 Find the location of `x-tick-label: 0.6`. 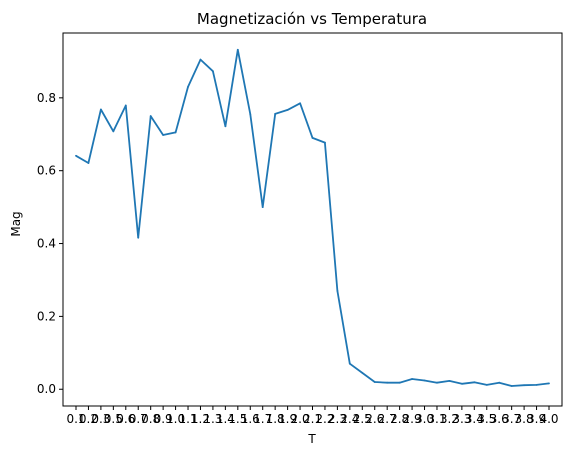

x-tick-label: 0.6 is located at coordinates (125, 419).